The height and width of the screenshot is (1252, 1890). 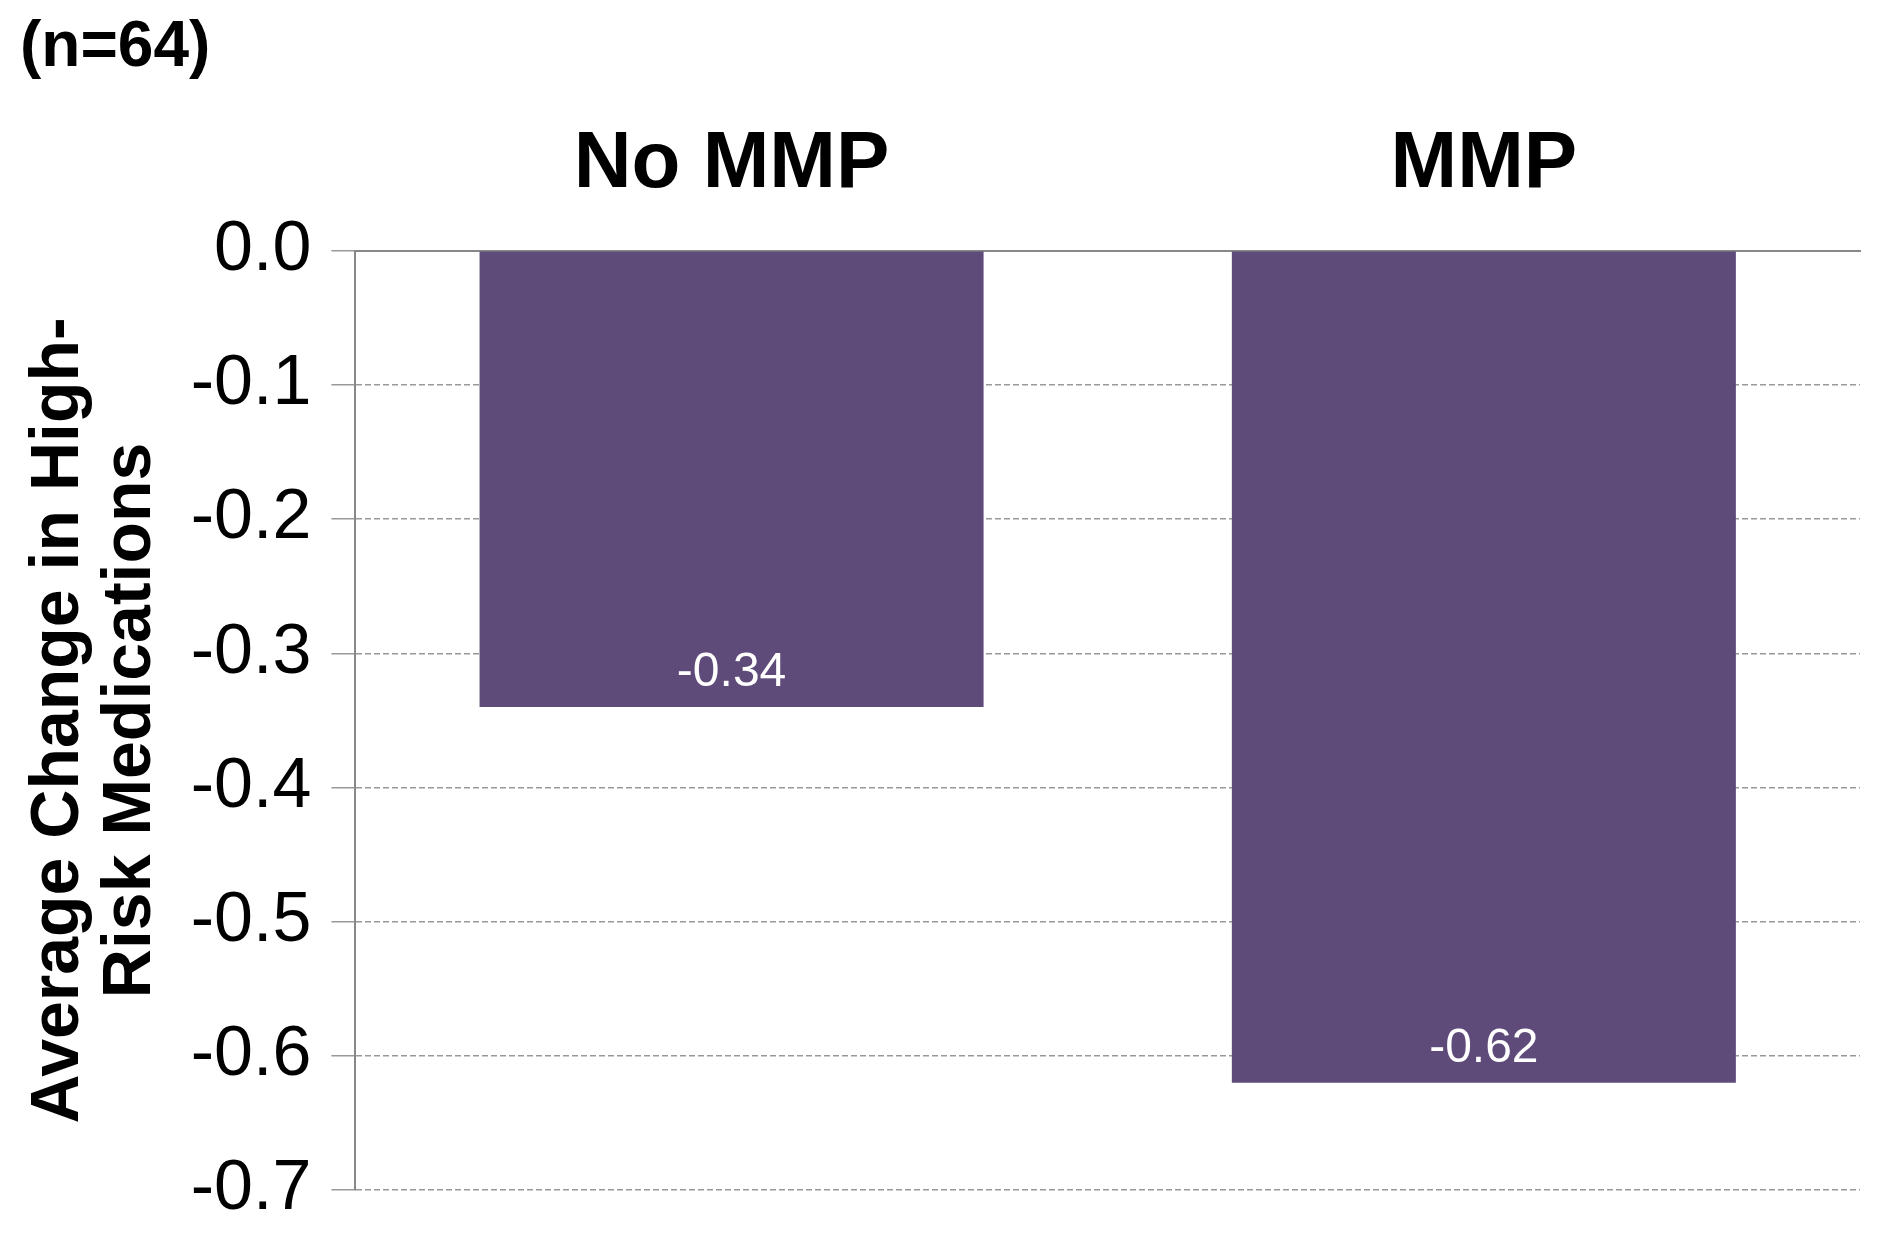 What do you see at coordinates (251, 1051) in the screenshot?
I see `y-tick-label: -0.6` at bounding box center [251, 1051].